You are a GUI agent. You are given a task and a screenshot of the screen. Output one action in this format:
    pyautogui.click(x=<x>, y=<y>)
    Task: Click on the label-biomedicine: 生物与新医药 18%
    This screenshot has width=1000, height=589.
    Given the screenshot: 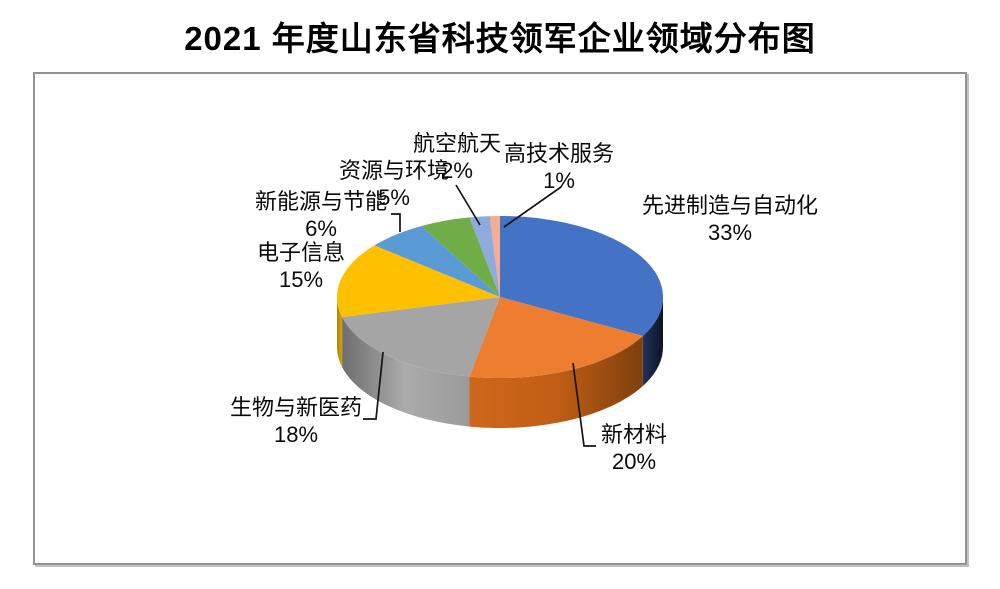 What is the action you would take?
    pyautogui.click(x=296, y=421)
    